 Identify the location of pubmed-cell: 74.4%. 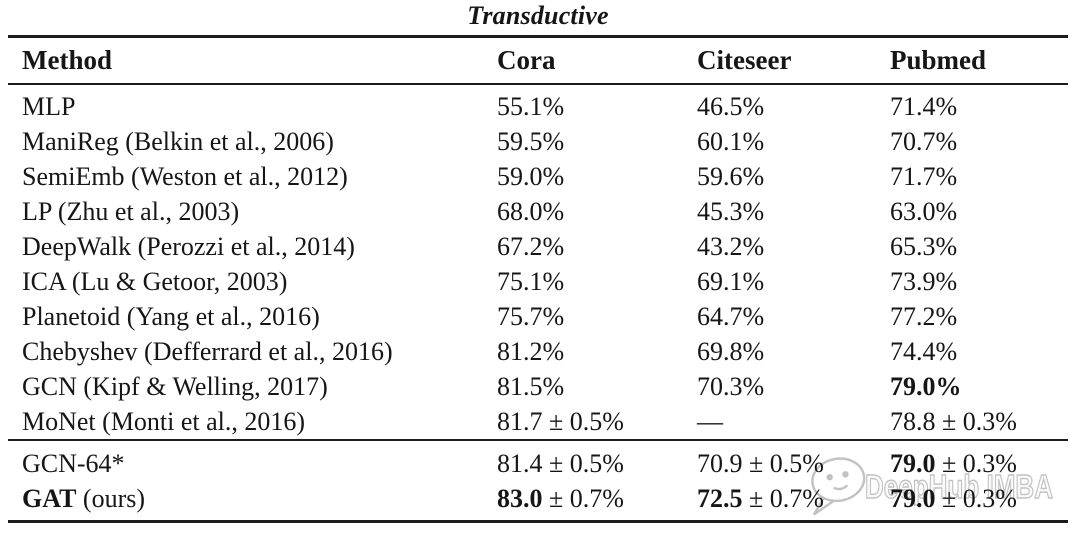
(979, 351).